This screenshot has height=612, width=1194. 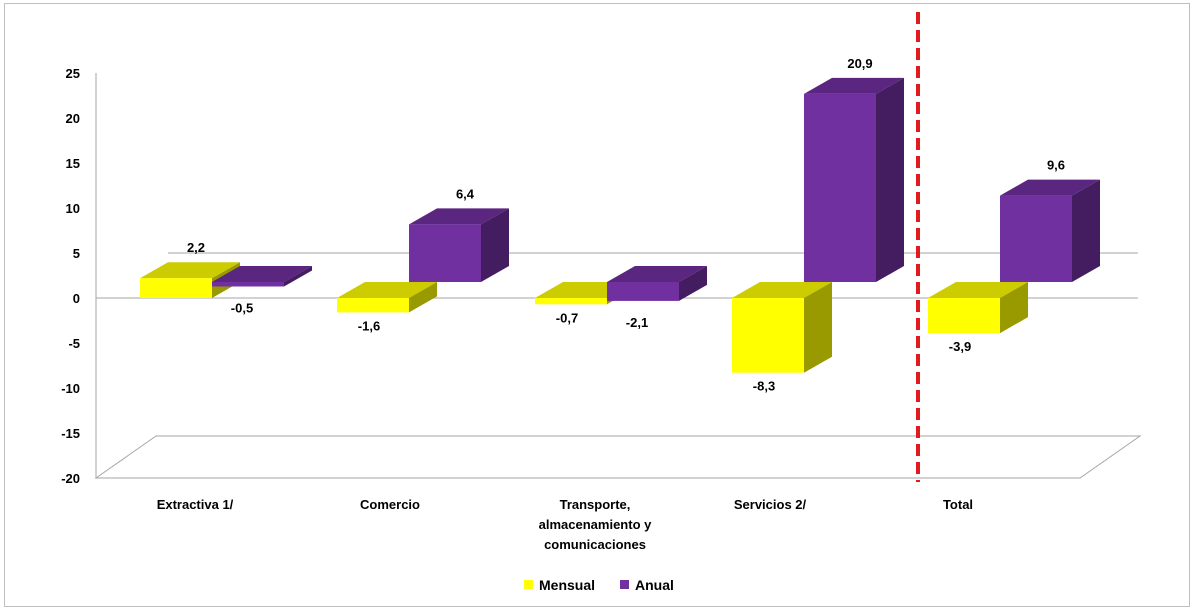 What do you see at coordinates (70, 478) in the screenshot?
I see `y-tick-label: -20` at bounding box center [70, 478].